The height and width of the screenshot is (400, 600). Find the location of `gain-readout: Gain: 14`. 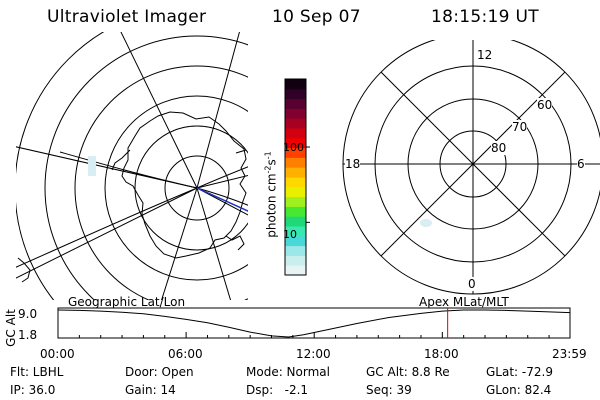

gain-readout: Gain: 14 is located at coordinates (150, 390).